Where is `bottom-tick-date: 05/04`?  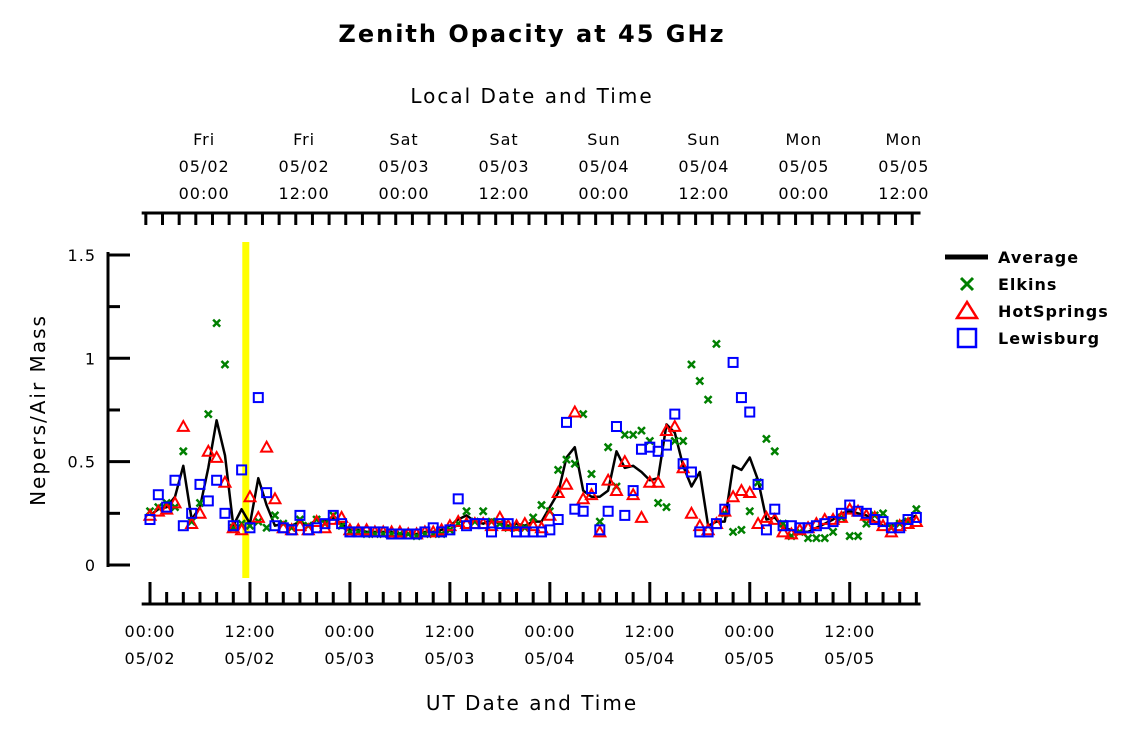 bottom-tick-date: 05/04 is located at coordinates (649, 658).